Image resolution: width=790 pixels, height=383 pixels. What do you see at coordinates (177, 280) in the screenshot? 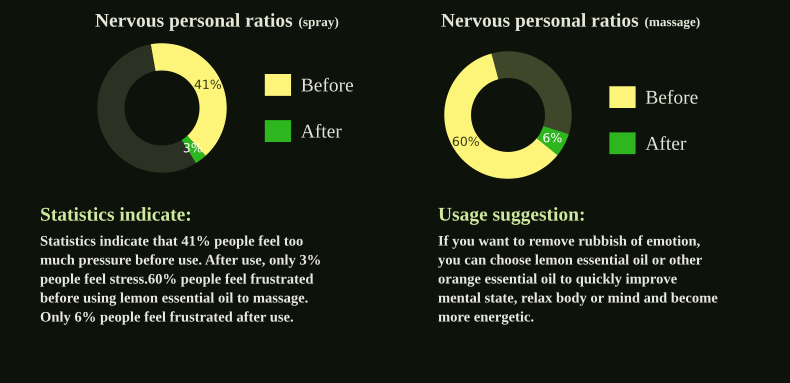
I see `text: people feel stress.60% people feel frustrated` at bounding box center [177, 280].